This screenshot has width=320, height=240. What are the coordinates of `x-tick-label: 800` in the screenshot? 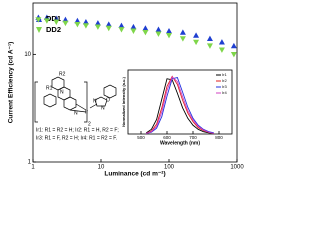 It's located at (219, 137).